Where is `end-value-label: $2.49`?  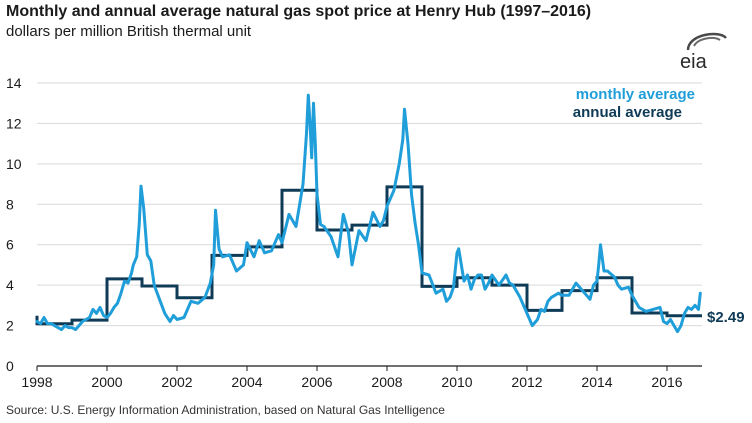
end-value-label: $2.49 is located at coordinates (726, 317).